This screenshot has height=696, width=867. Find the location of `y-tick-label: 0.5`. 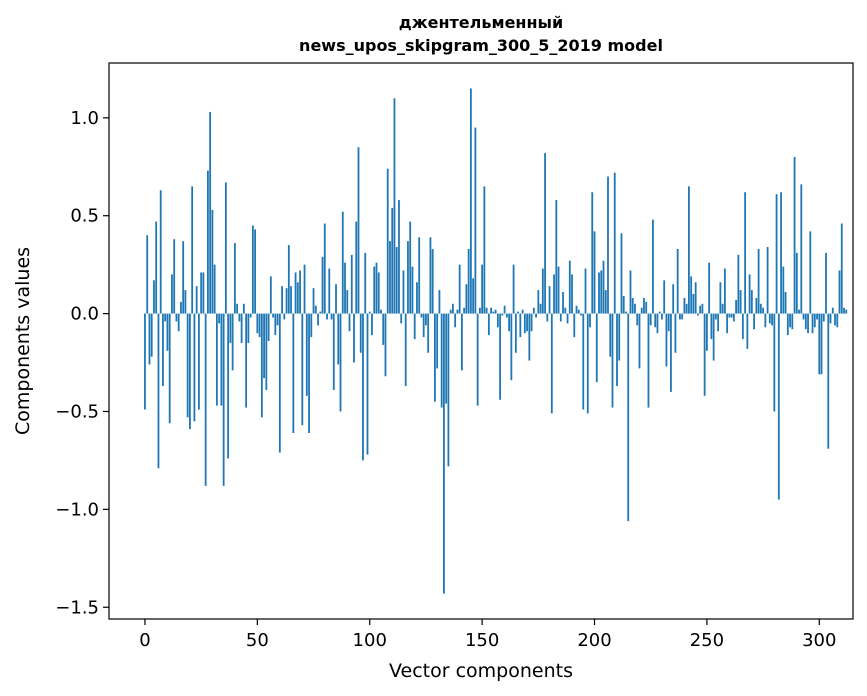

y-tick-label: 0.5 is located at coordinates (84, 216).